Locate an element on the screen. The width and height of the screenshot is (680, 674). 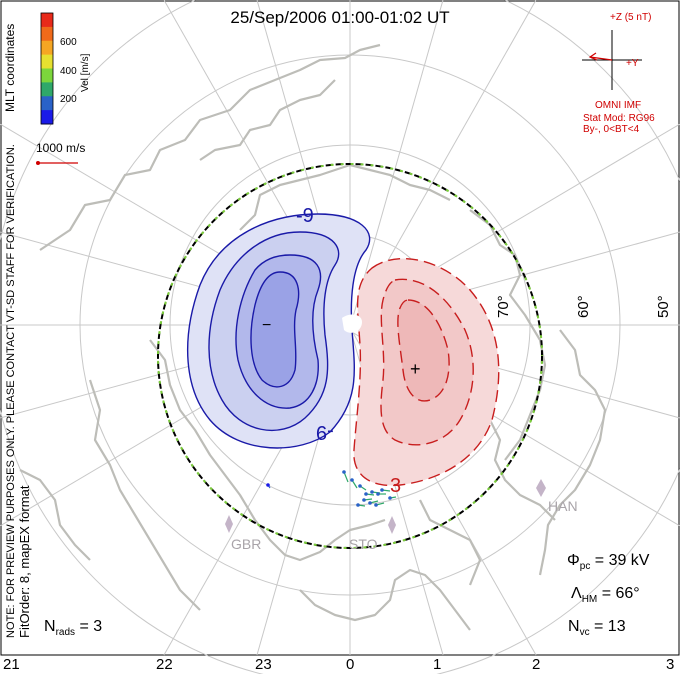
potential-max-marker: + is located at coordinates (415, 369).